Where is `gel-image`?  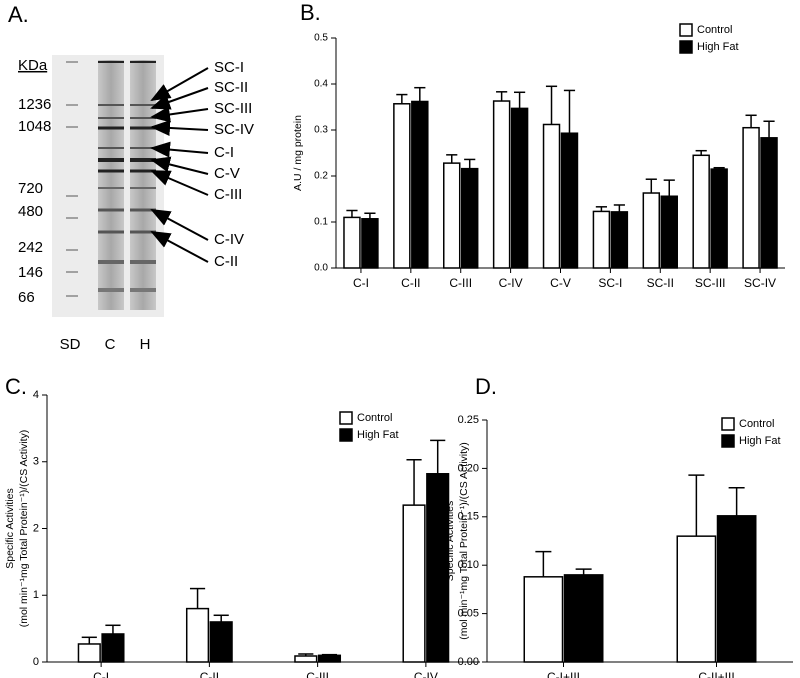
gel-image is located at coordinates (108, 186).